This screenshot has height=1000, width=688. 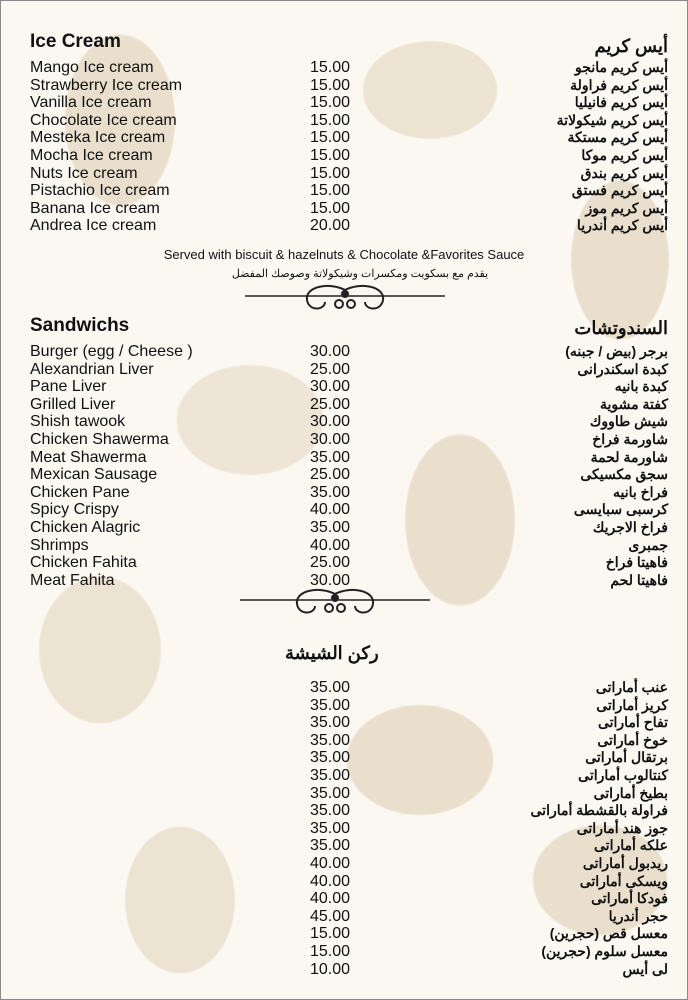 What do you see at coordinates (636, 562) in the screenshot?
I see `item-name-ar: فاهيتا فراخ` at bounding box center [636, 562].